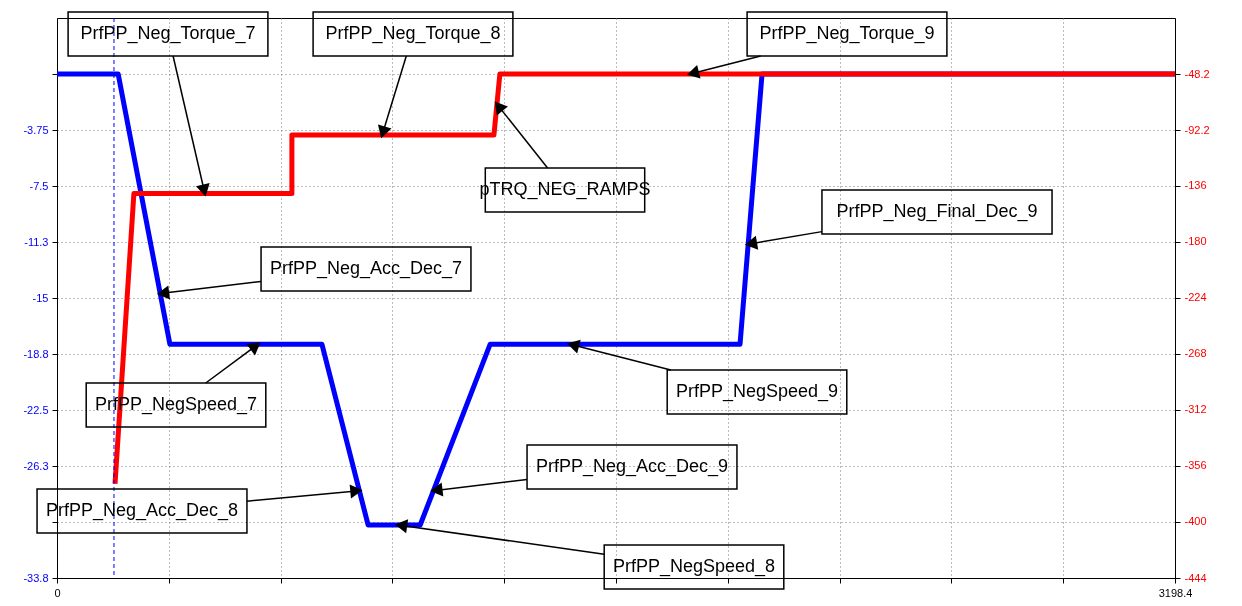 This screenshot has width=1242, height=606. Describe the element at coordinates (1175, 592) in the screenshot. I see `x-tick-label: 3198.4` at that location.